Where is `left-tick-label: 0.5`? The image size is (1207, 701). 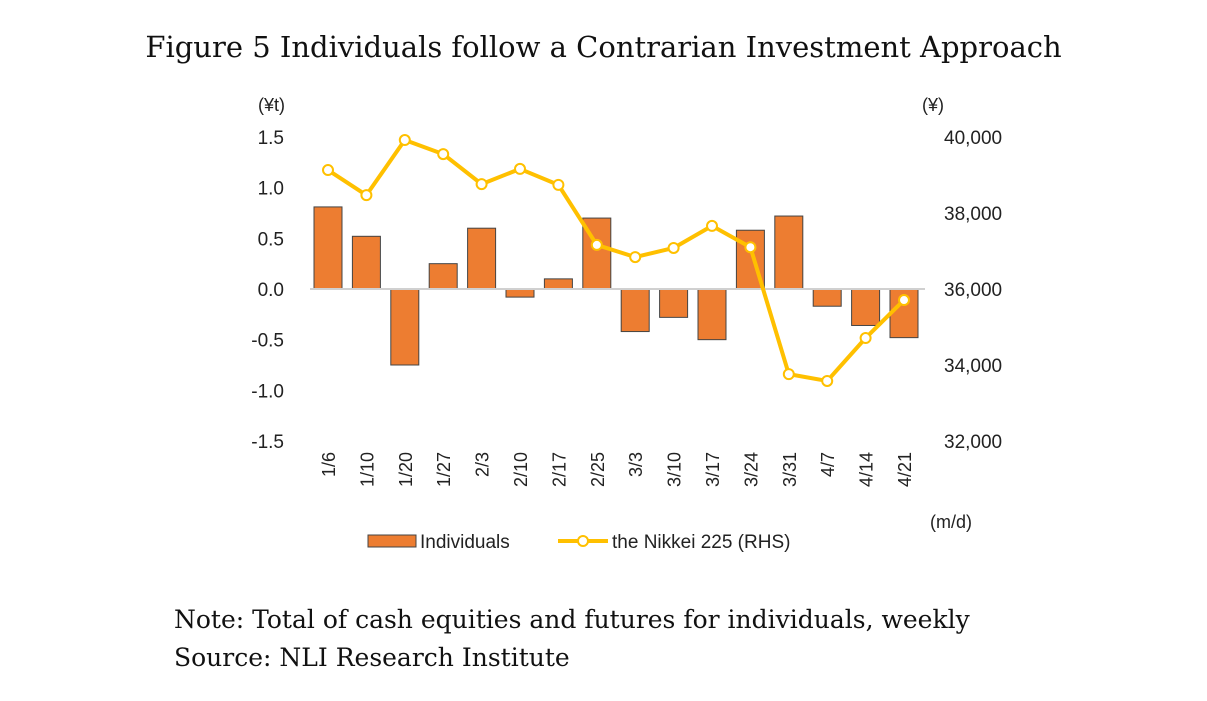 left-tick-label: 0.5 is located at coordinates (271, 239).